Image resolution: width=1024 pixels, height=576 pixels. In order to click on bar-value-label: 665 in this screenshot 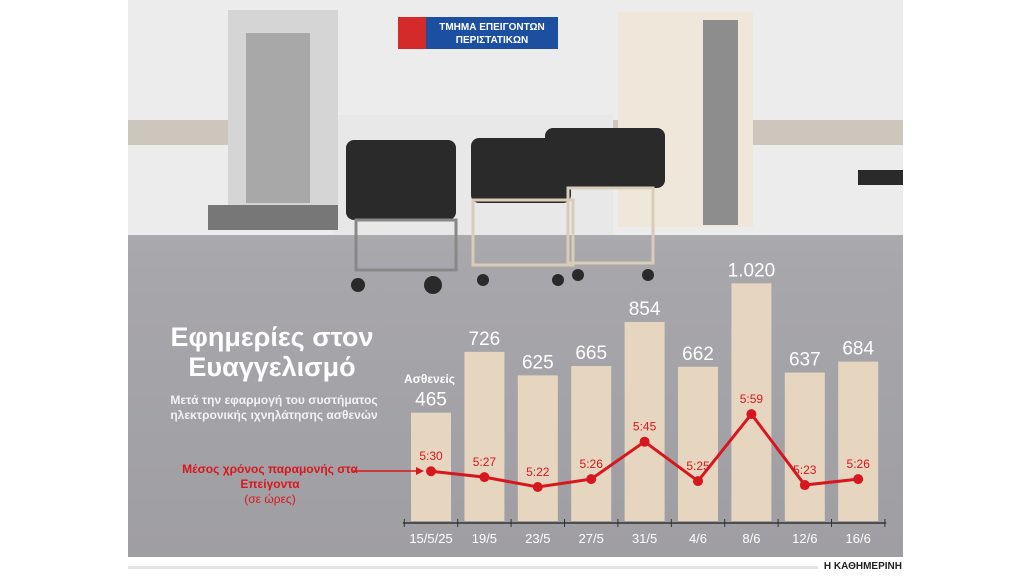, I will do `click(591, 353)`.